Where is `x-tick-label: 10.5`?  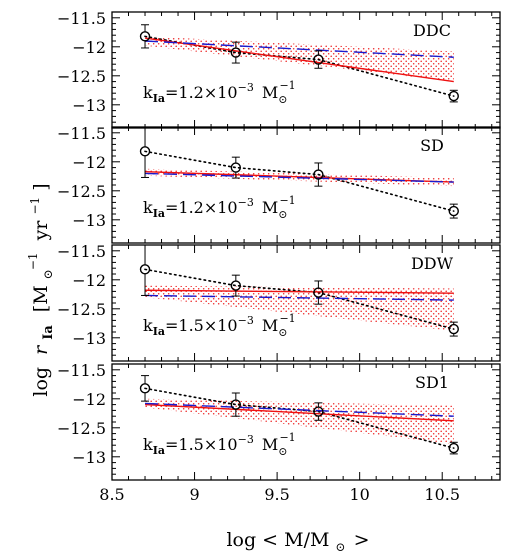
x-tick-label: 10.5 is located at coordinates (442, 494).